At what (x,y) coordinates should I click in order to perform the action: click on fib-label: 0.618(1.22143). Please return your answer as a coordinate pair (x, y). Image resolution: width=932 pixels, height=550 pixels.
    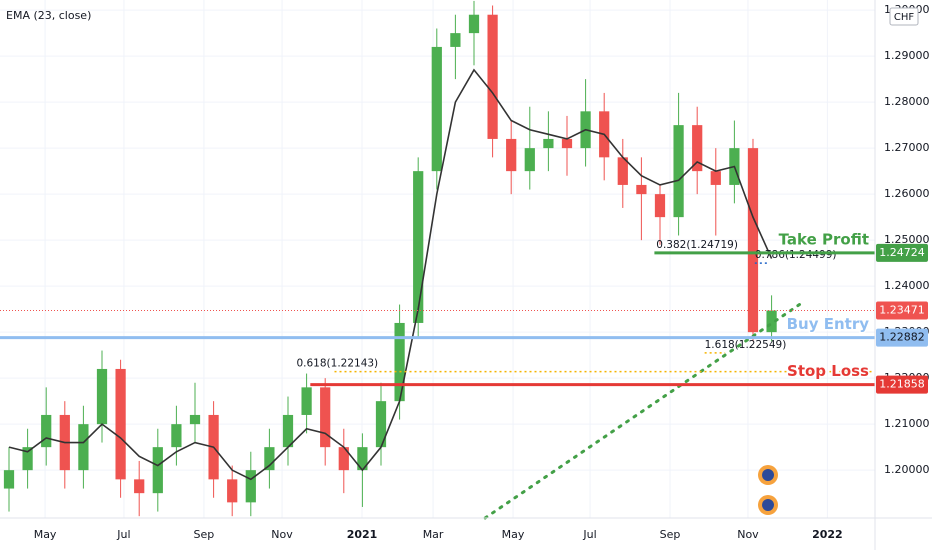
    Looking at the image, I should click on (337, 364).